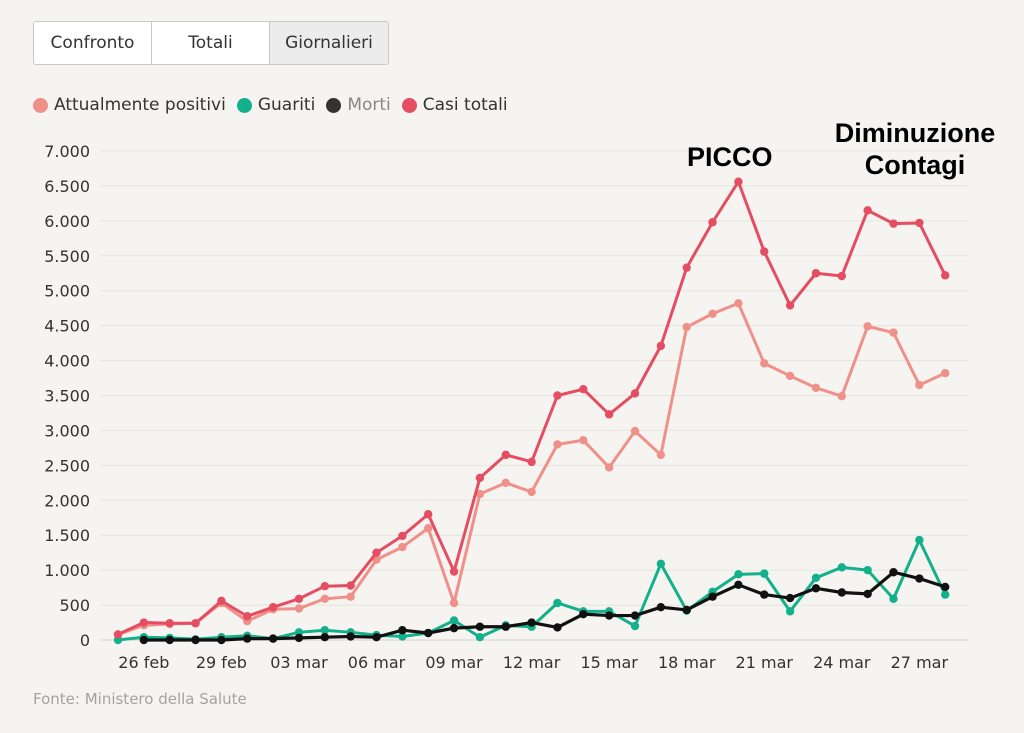  I want to click on x-tick-label: 27 mar, so click(920, 662).